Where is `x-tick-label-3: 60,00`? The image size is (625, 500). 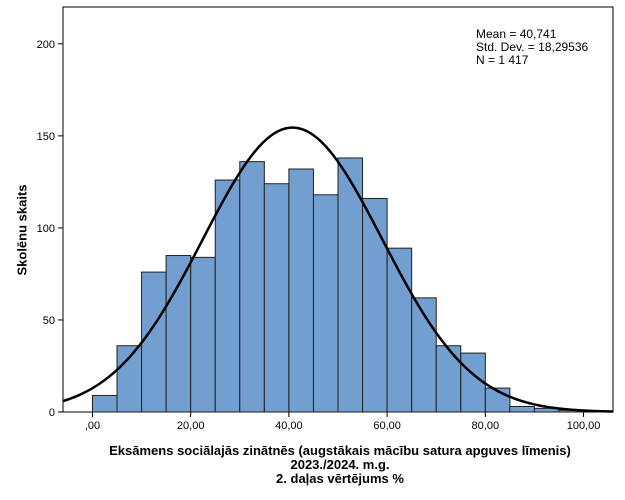
x-tick-label-3: 60,00 is located at coordinates (387, 426).